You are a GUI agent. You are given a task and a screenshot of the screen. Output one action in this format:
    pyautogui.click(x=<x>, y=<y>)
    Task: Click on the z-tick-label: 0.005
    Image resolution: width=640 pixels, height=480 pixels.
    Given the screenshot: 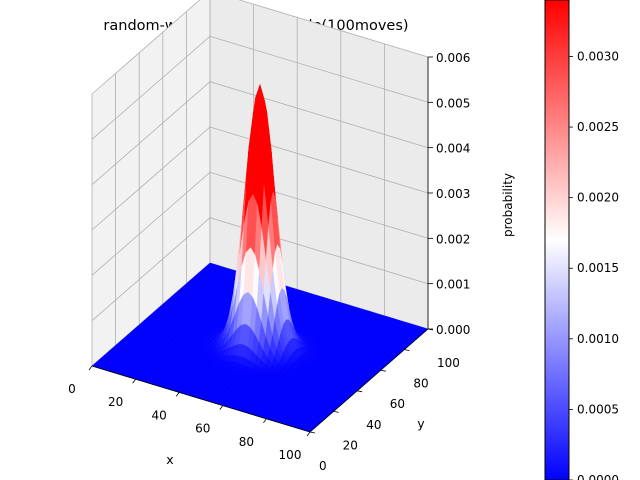 What is the action you would take?
    pyautogui.click(x=453, y=103)
    